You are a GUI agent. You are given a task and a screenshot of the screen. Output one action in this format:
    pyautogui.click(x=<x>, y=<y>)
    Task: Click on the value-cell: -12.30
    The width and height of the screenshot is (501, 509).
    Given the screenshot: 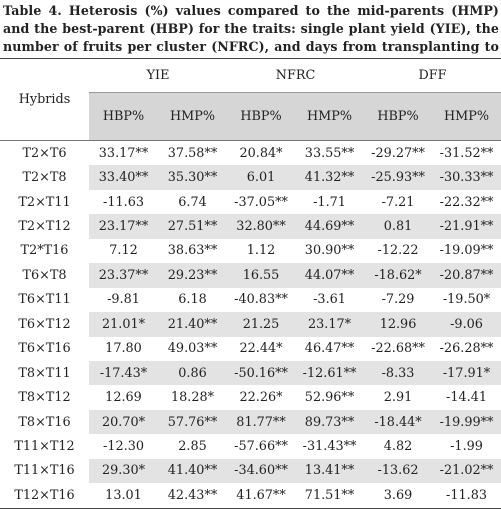 What is the action you would take?
    pyautogui.click(x=123, y=446)
    